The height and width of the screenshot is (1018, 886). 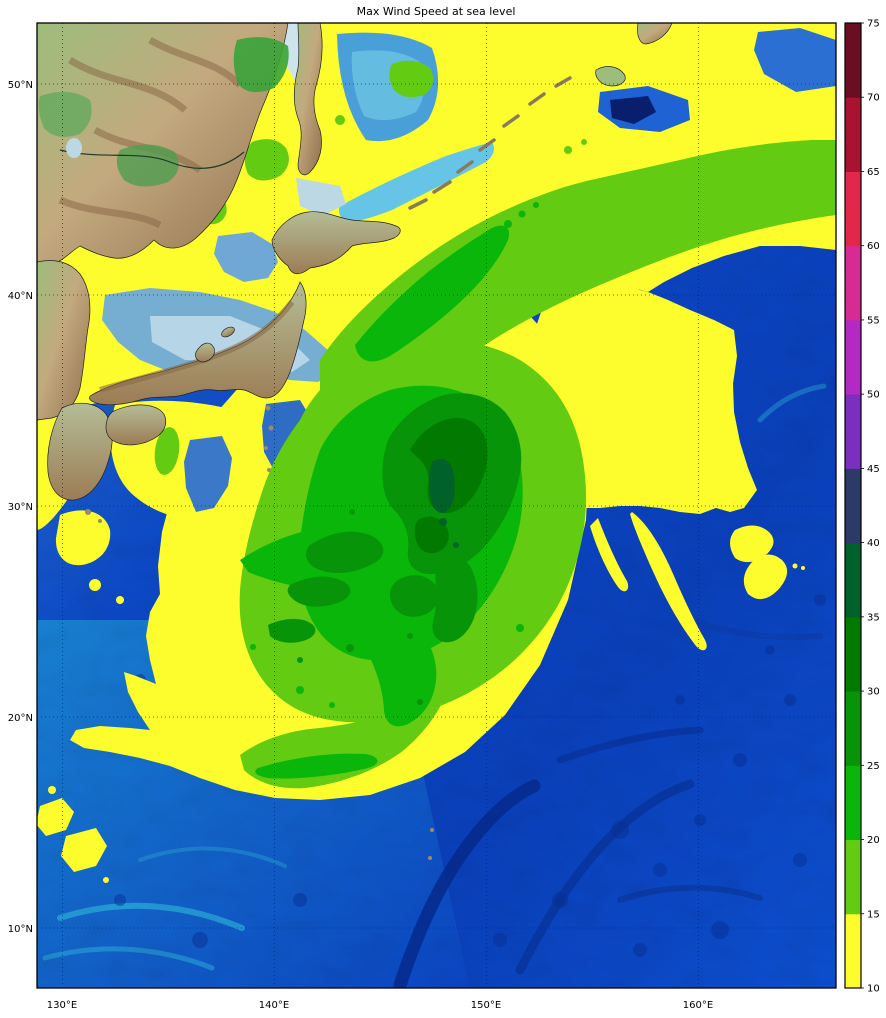 I want to click on colorbar-tick-label: 25, so click(x=873, y=766).